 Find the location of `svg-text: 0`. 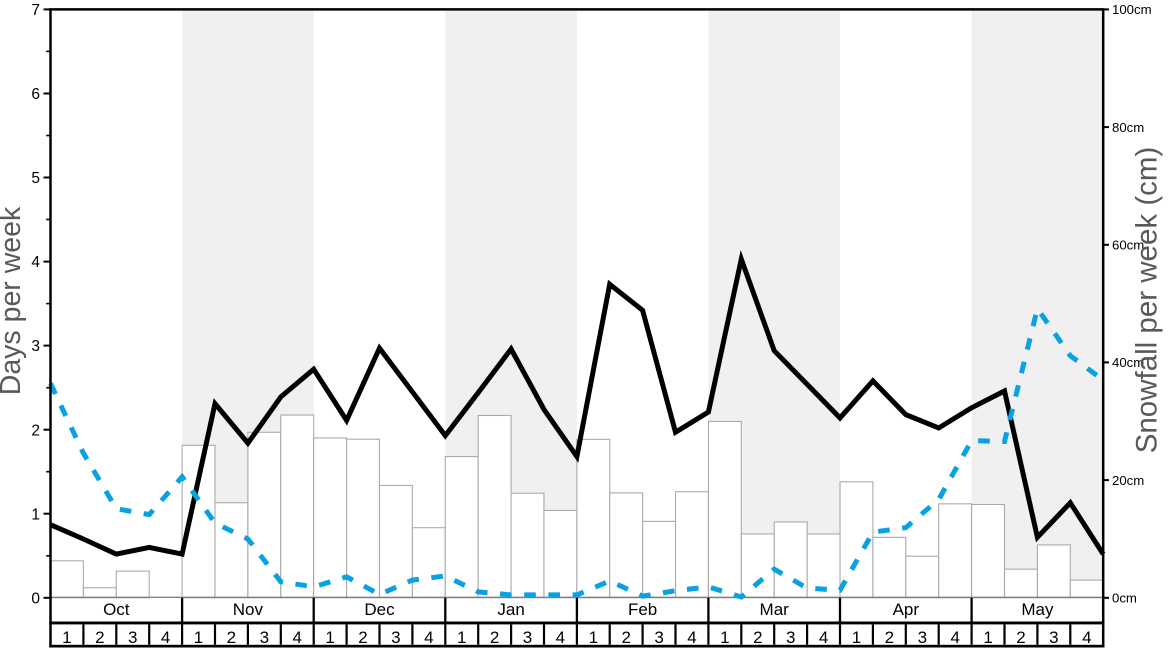

svg-text: 0 is located at coordinates (35, 598).